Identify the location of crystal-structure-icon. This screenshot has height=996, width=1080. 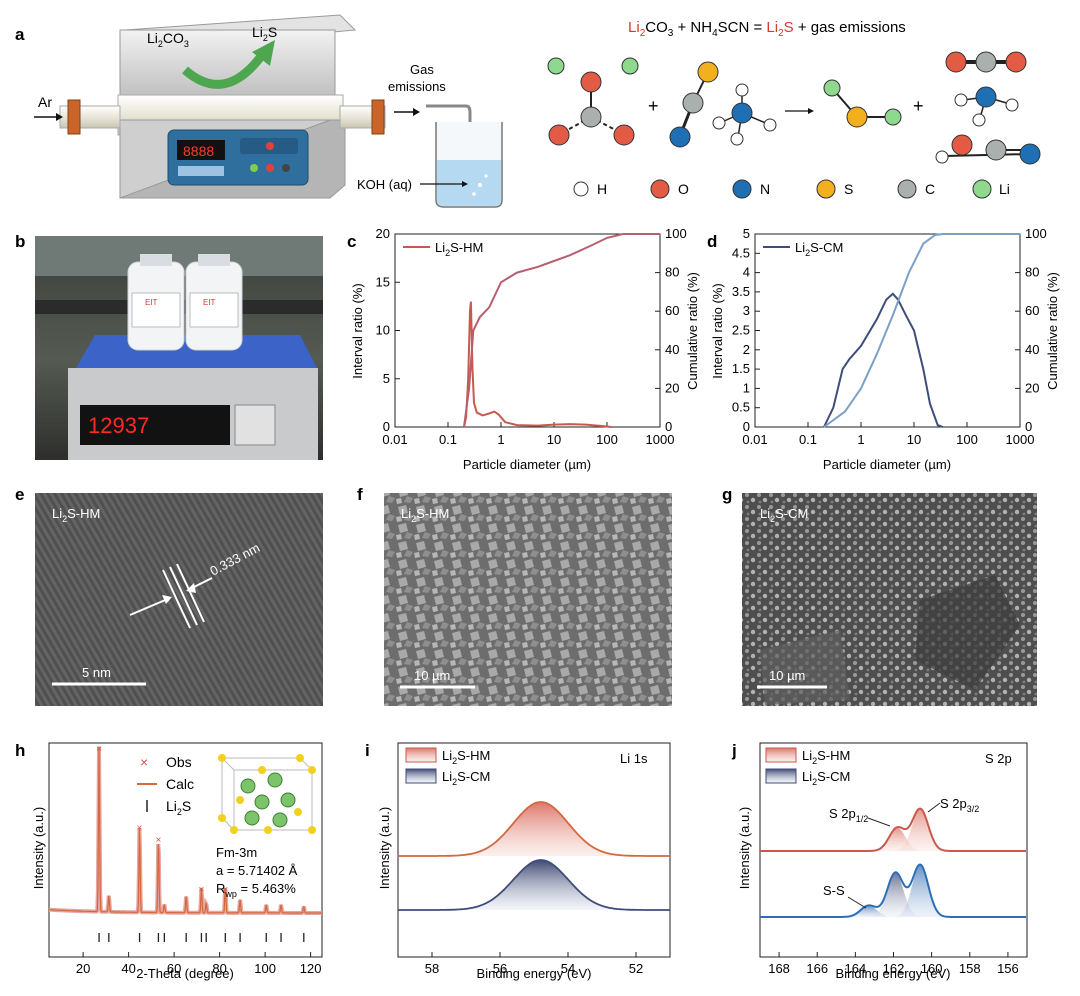
(267, 794).